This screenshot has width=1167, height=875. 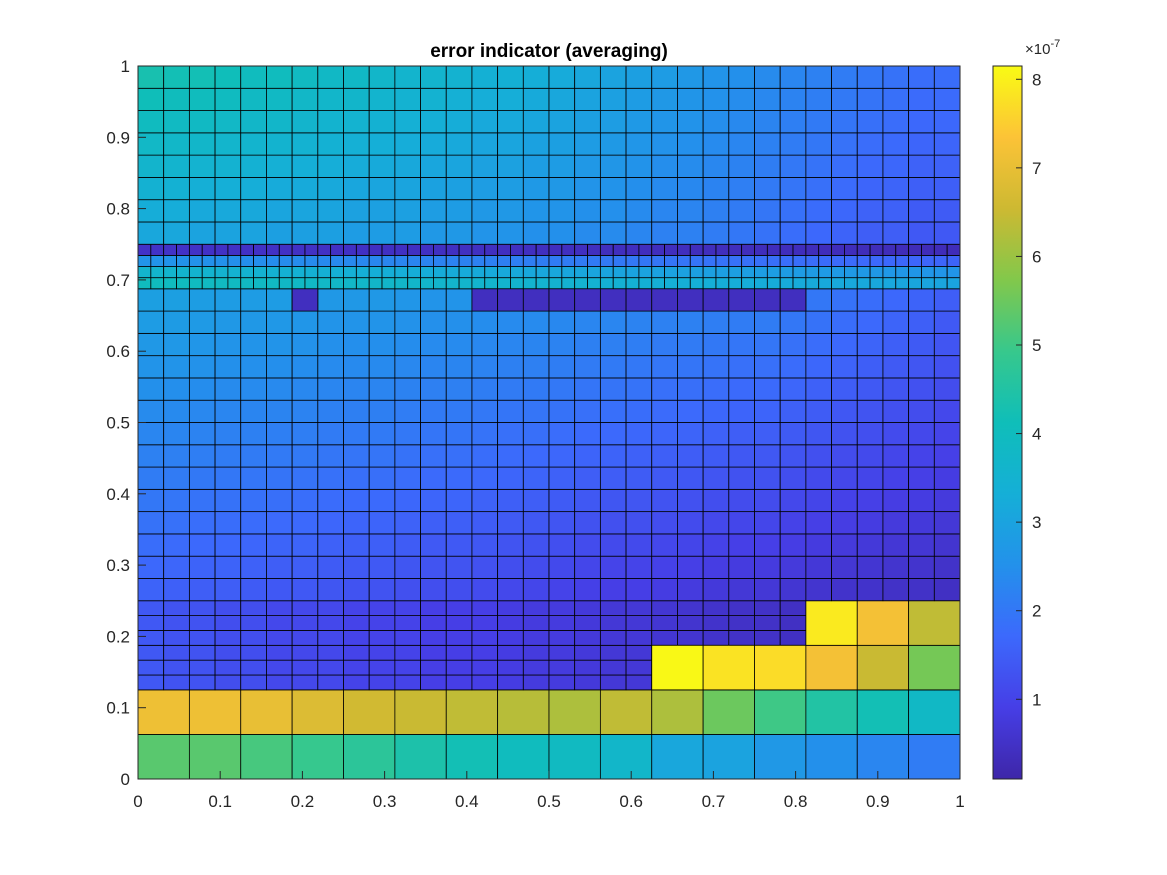 What do you see at coordinates (1036, 256) in the screenshot?
I see `colorbar-tick-label: 6` at bounding box center [1036, 256].